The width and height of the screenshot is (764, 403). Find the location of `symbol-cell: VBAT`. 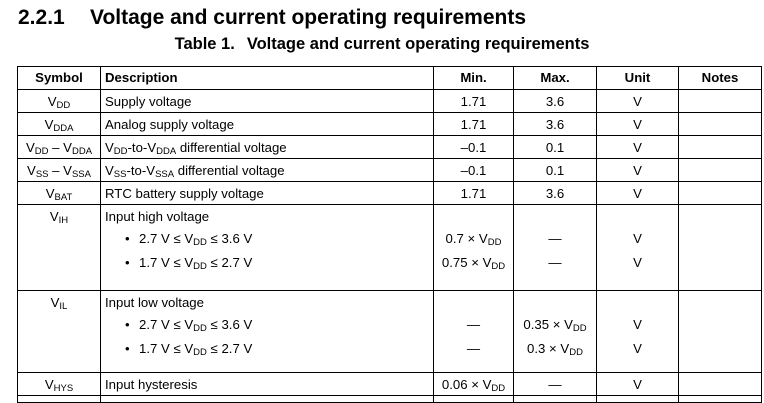

symbol-cell: VBAT is located at coordinates (59, 193).